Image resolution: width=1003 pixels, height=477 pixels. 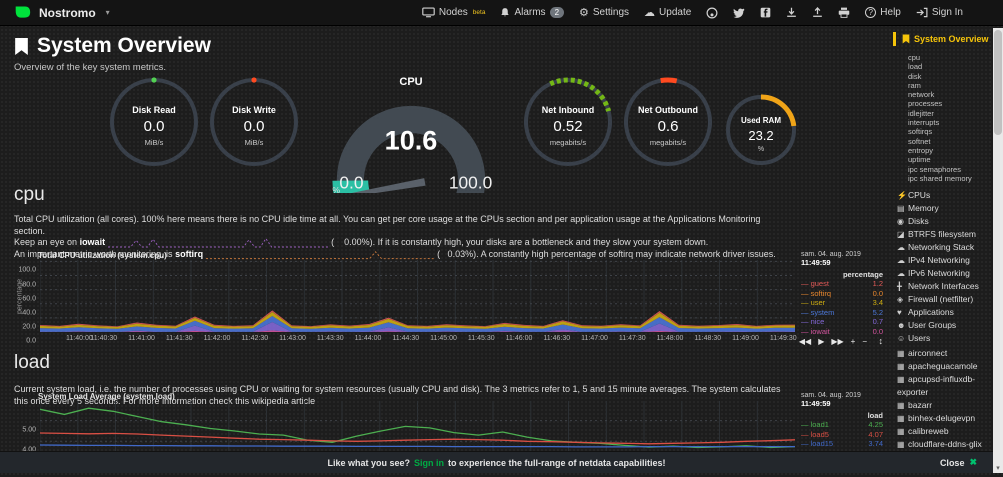 What do you see at coordinates (913, 221) in the screenshot?
I see `sidebar-item-disks: ◉ Disks` at bounding box center [913, 221].